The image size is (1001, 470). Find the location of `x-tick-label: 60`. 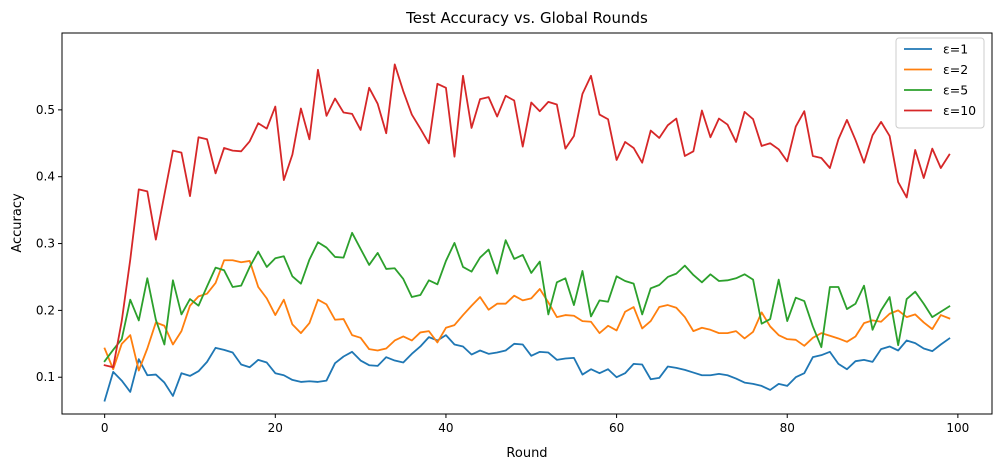

x-tick-label: 60 is located at coordinates (616, 428).